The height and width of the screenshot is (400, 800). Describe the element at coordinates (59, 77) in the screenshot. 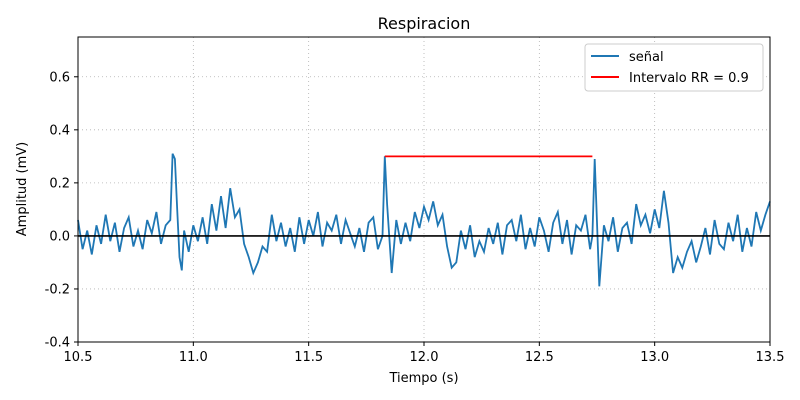

I see `y-tick-label: 0.6` at that location.